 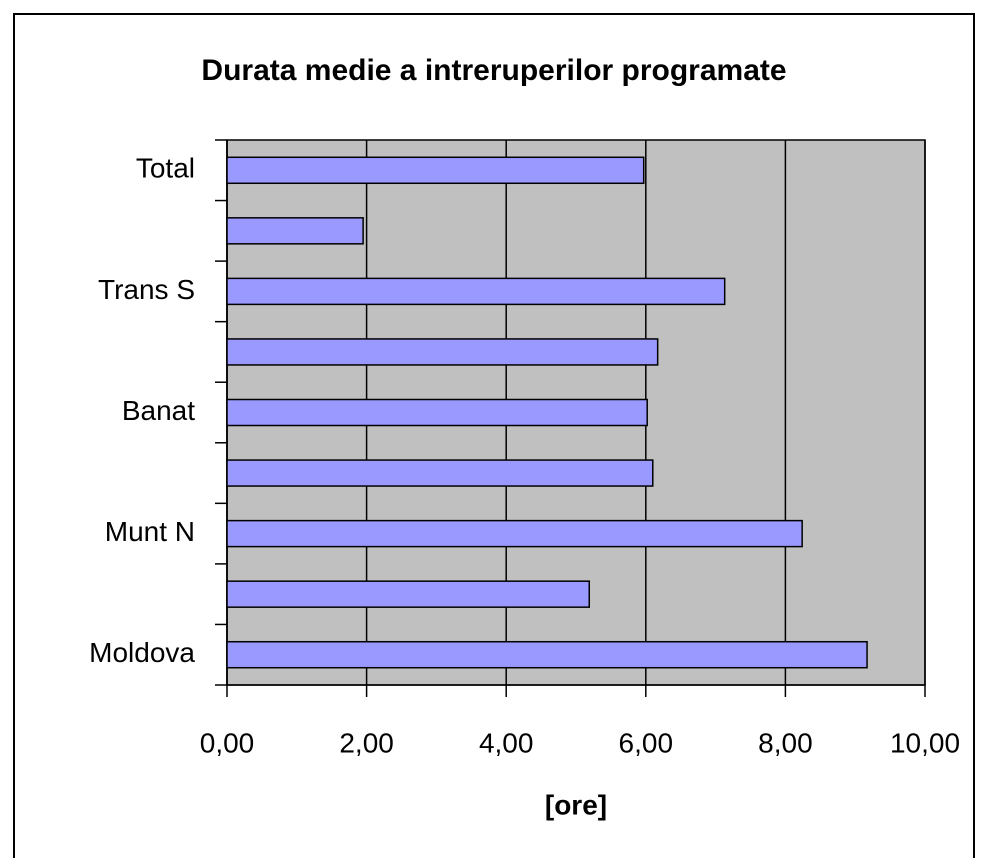 What do you see at coordinates (785, 742) in the screenshot?
I see `x-tick-label: 8,00` at bounding box center [785, 742].